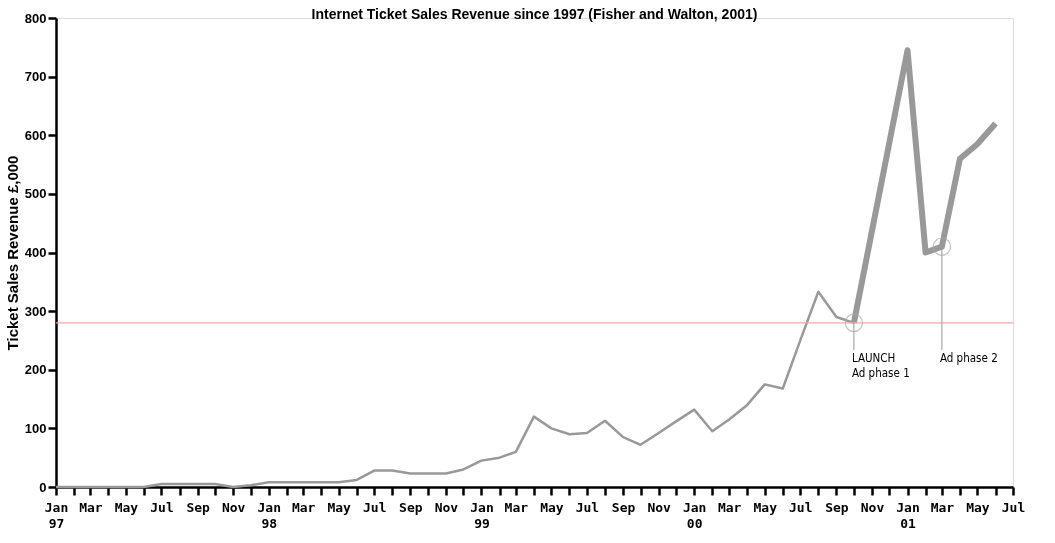 The width and height of the screenshot is (1055, 543). Describe the element at coordinates (35, 77) in the screenshot. I see `y-tick-label: 700` at that location.